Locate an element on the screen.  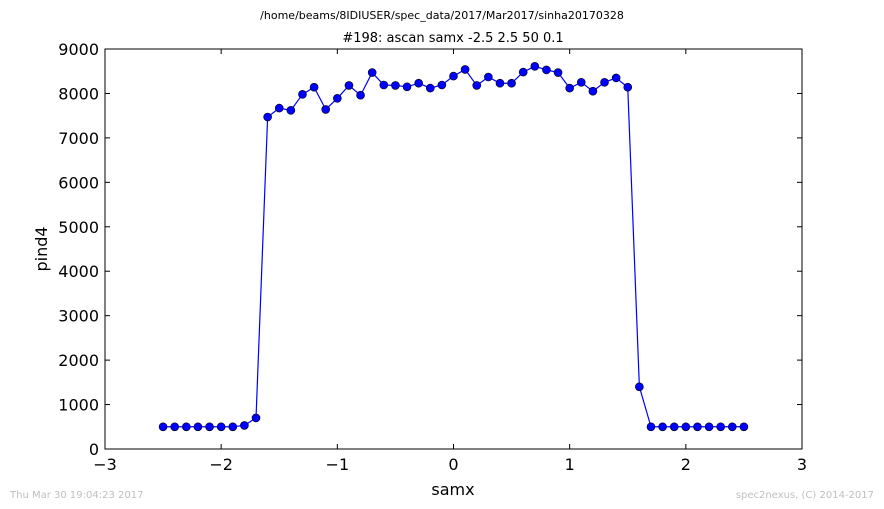
x-tick-label: −2 is located at coordinates (221, 464).